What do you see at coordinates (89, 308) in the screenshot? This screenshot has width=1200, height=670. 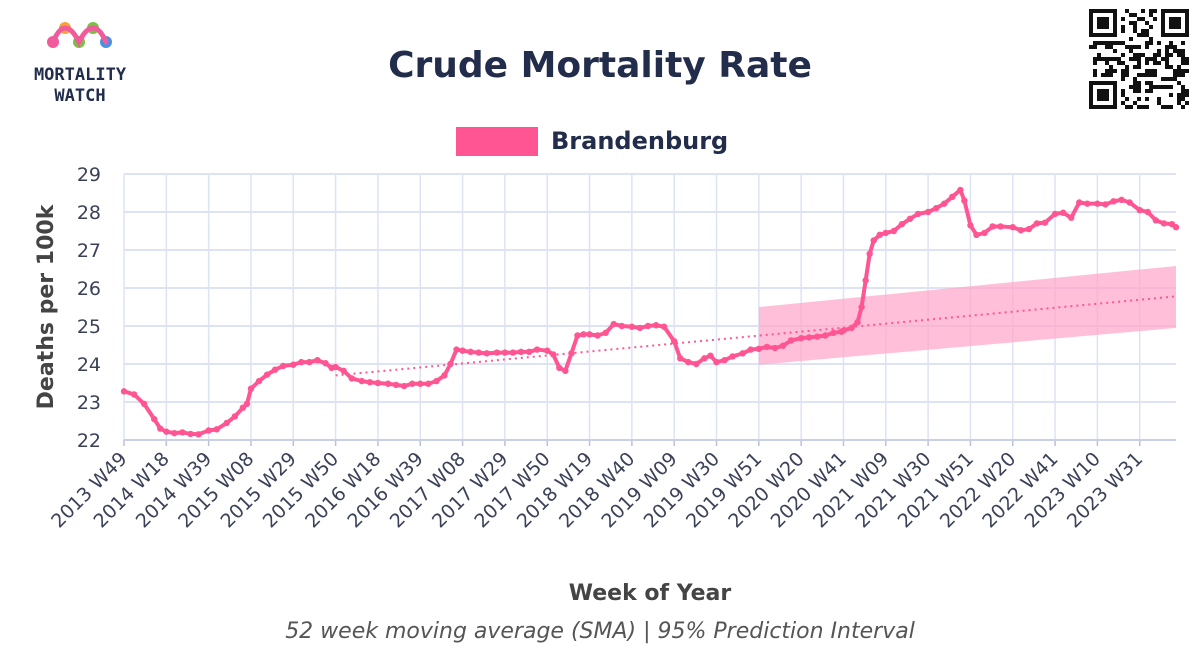 I see `y-axis-ticks: 22 23 24 25 26 27 28 29` at bounding box center [89, 308].